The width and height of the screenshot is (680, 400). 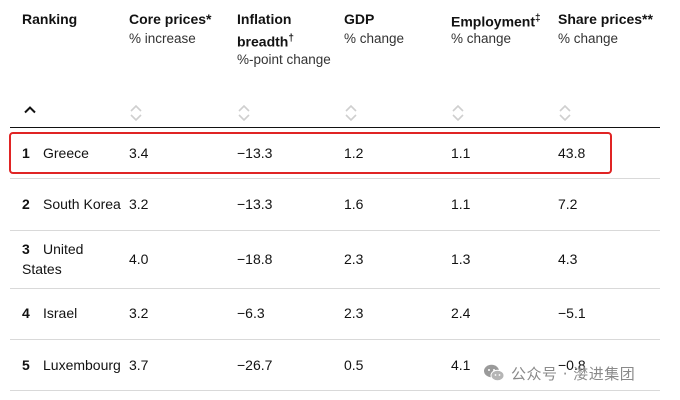 I want to click on sort-ranking-button, so click(x=30, y=110).